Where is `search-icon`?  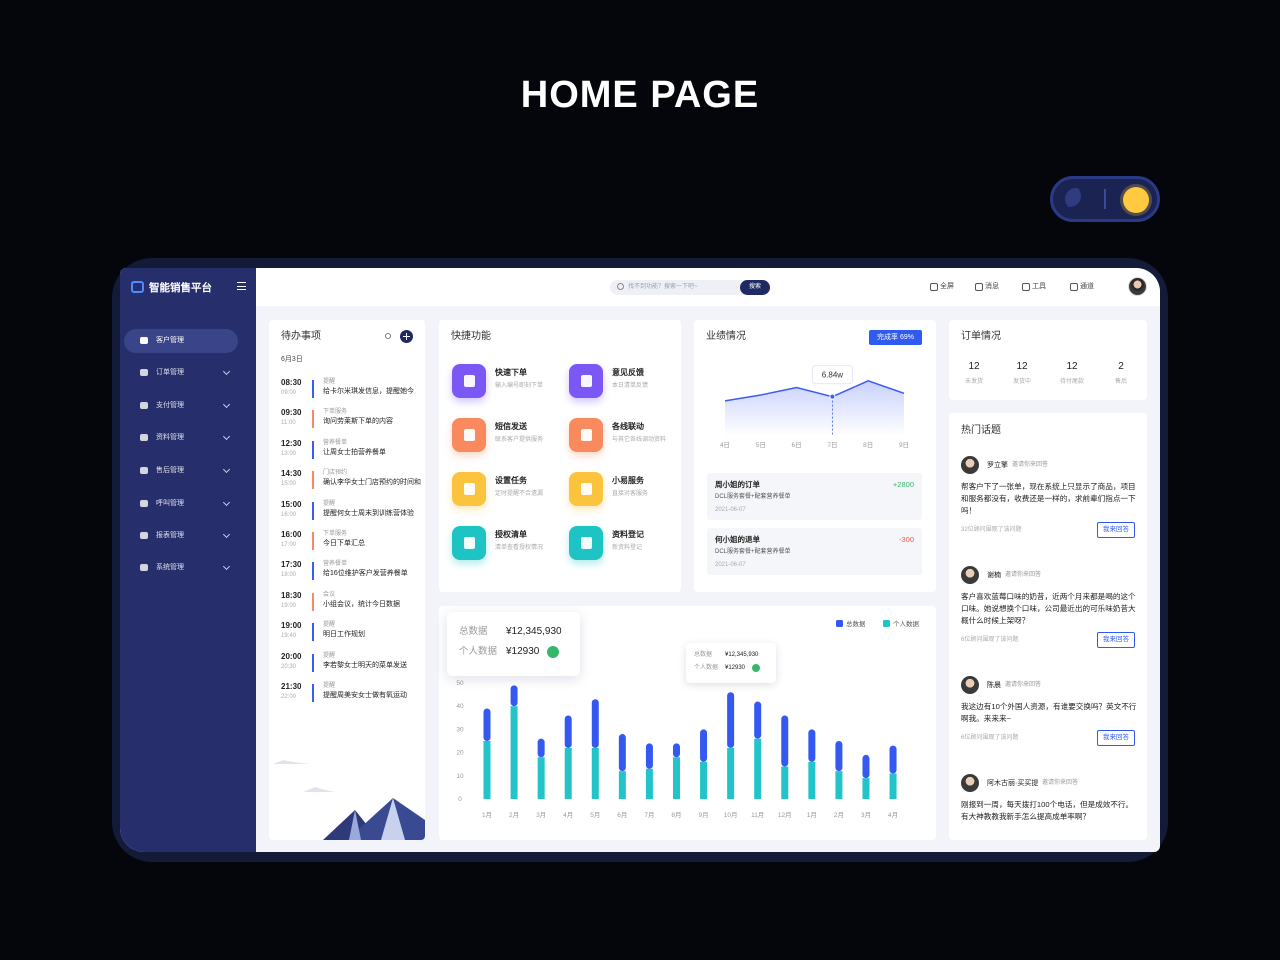
search-icon is located at coordinates (388, 336).